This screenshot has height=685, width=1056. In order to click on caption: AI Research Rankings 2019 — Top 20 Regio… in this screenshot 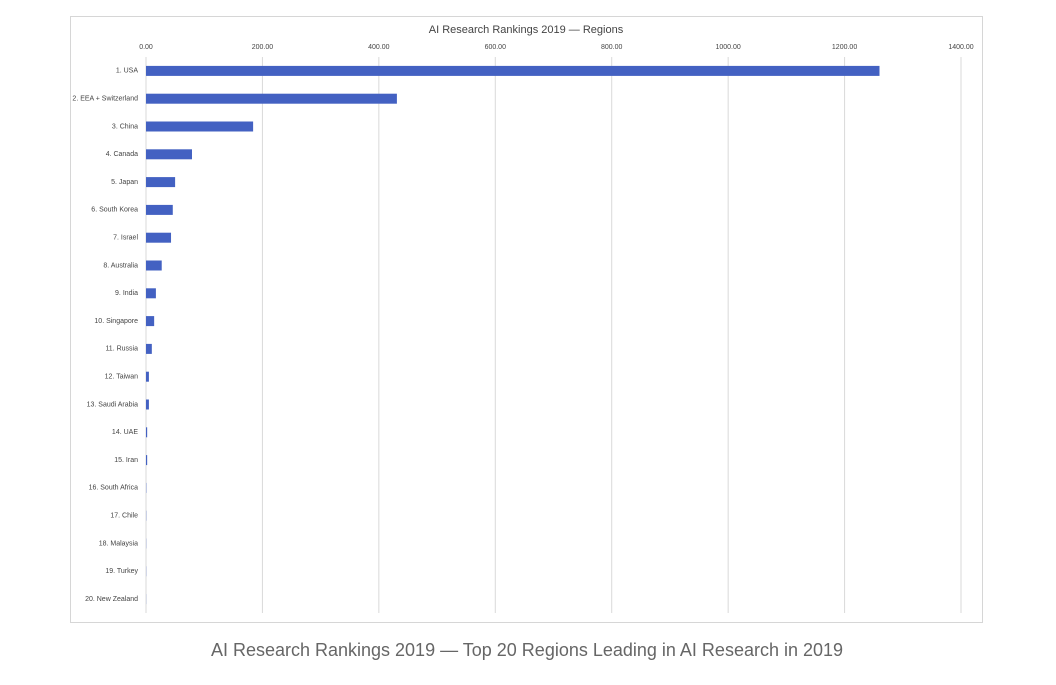, I will do `click(527, 650)`.